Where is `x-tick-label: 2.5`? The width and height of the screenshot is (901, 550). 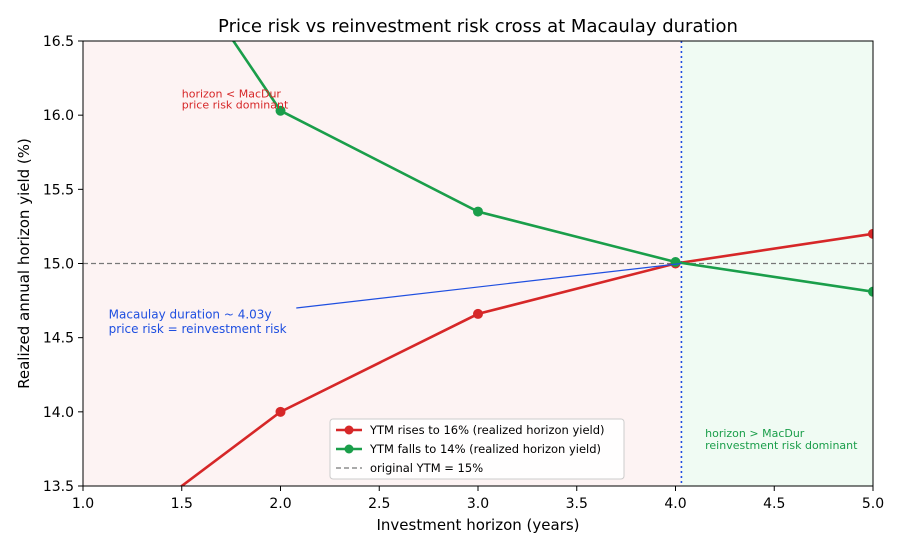
x-tick-label: 2.5 is located at coordinates (379, 504).